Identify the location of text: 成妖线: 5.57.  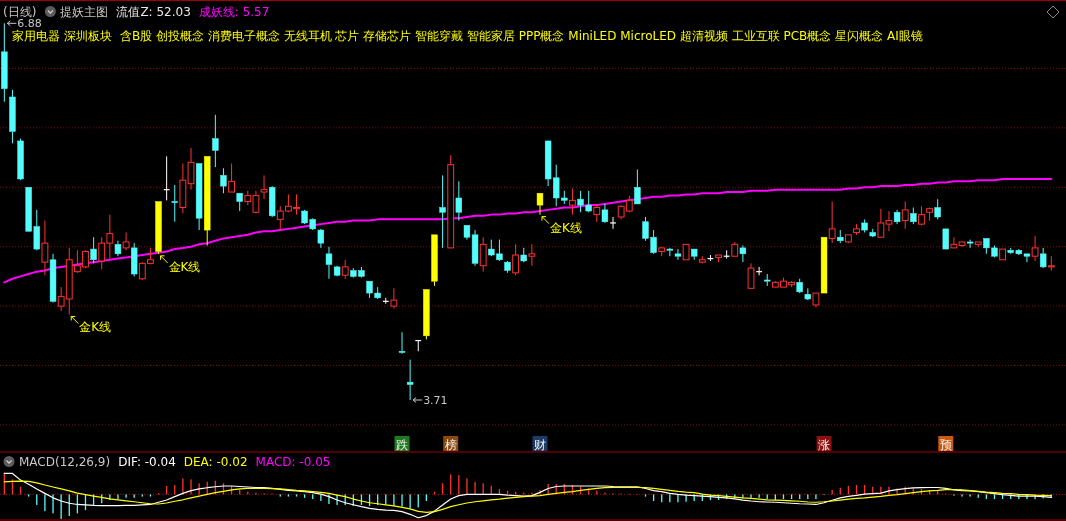
(234, 12).